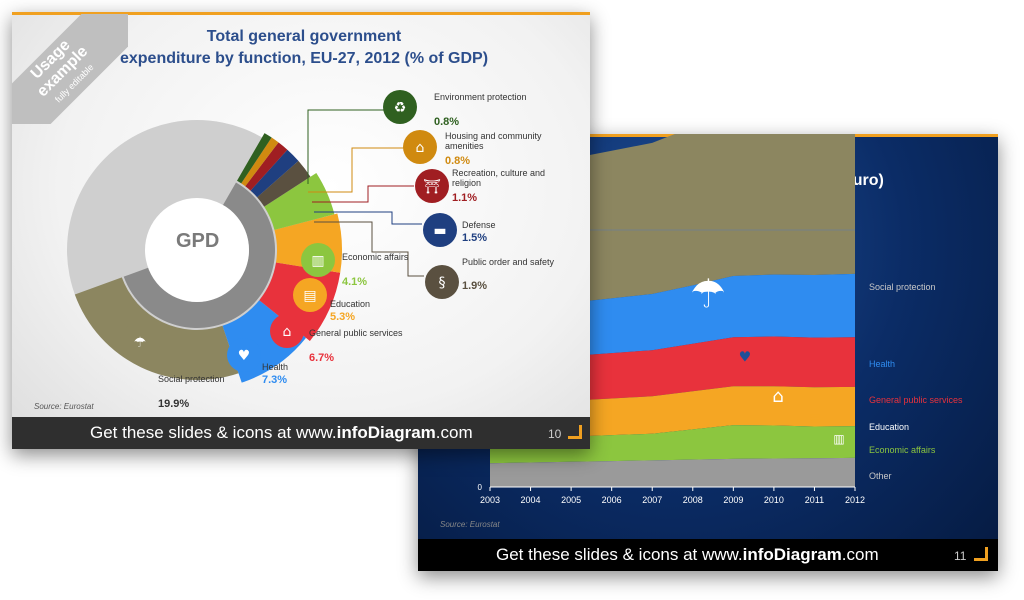  I want to click on category-icon: §, so click(442, 283).